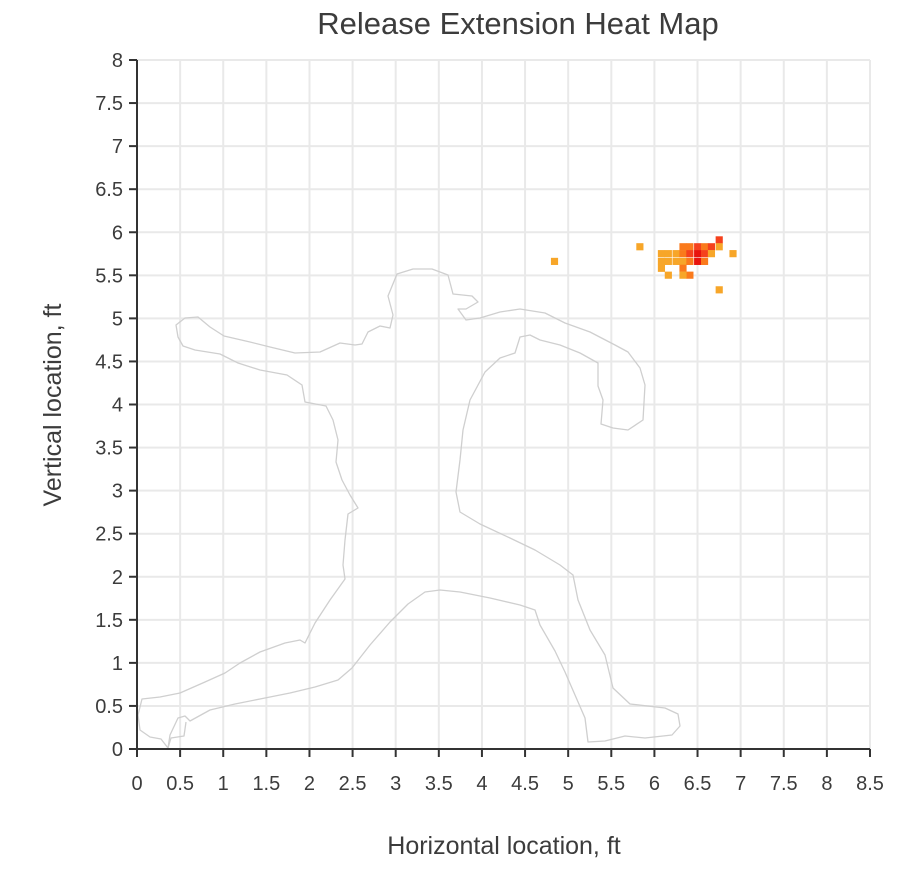 This screenshot has width=918, height=886. What do you see at coordinates (117, 578) in the screenshot?
I see `y-tick-label: 2` at bounding box center [117, 578].